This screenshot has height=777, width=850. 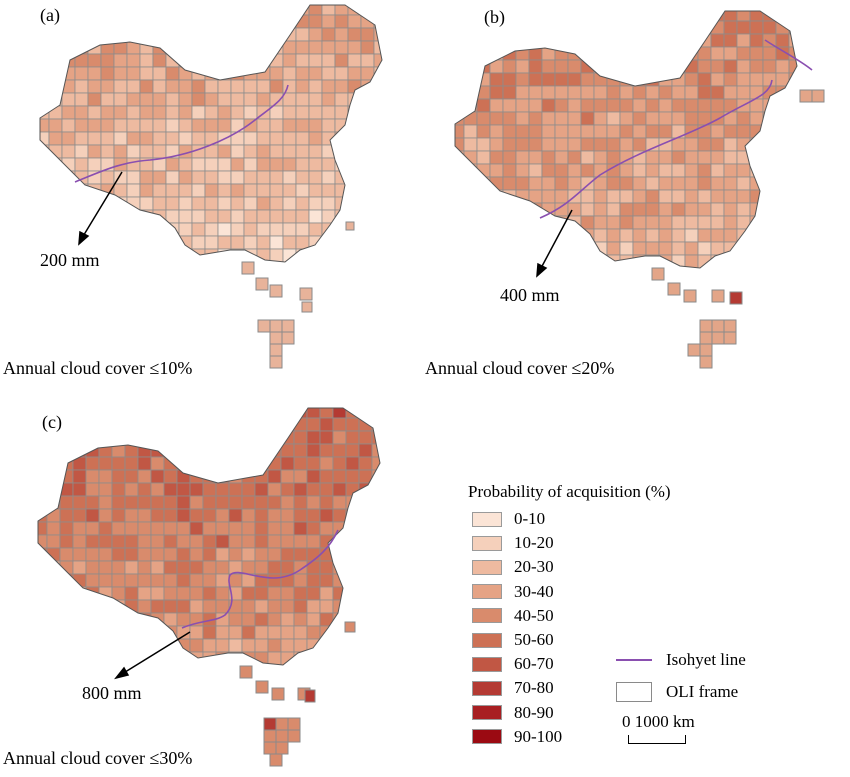 What do you see at coordinates (97, 758) in the screenshot?
I see `panel-c-caption: Annual cloud cover ≤30%` at bounding box center [97, 758].